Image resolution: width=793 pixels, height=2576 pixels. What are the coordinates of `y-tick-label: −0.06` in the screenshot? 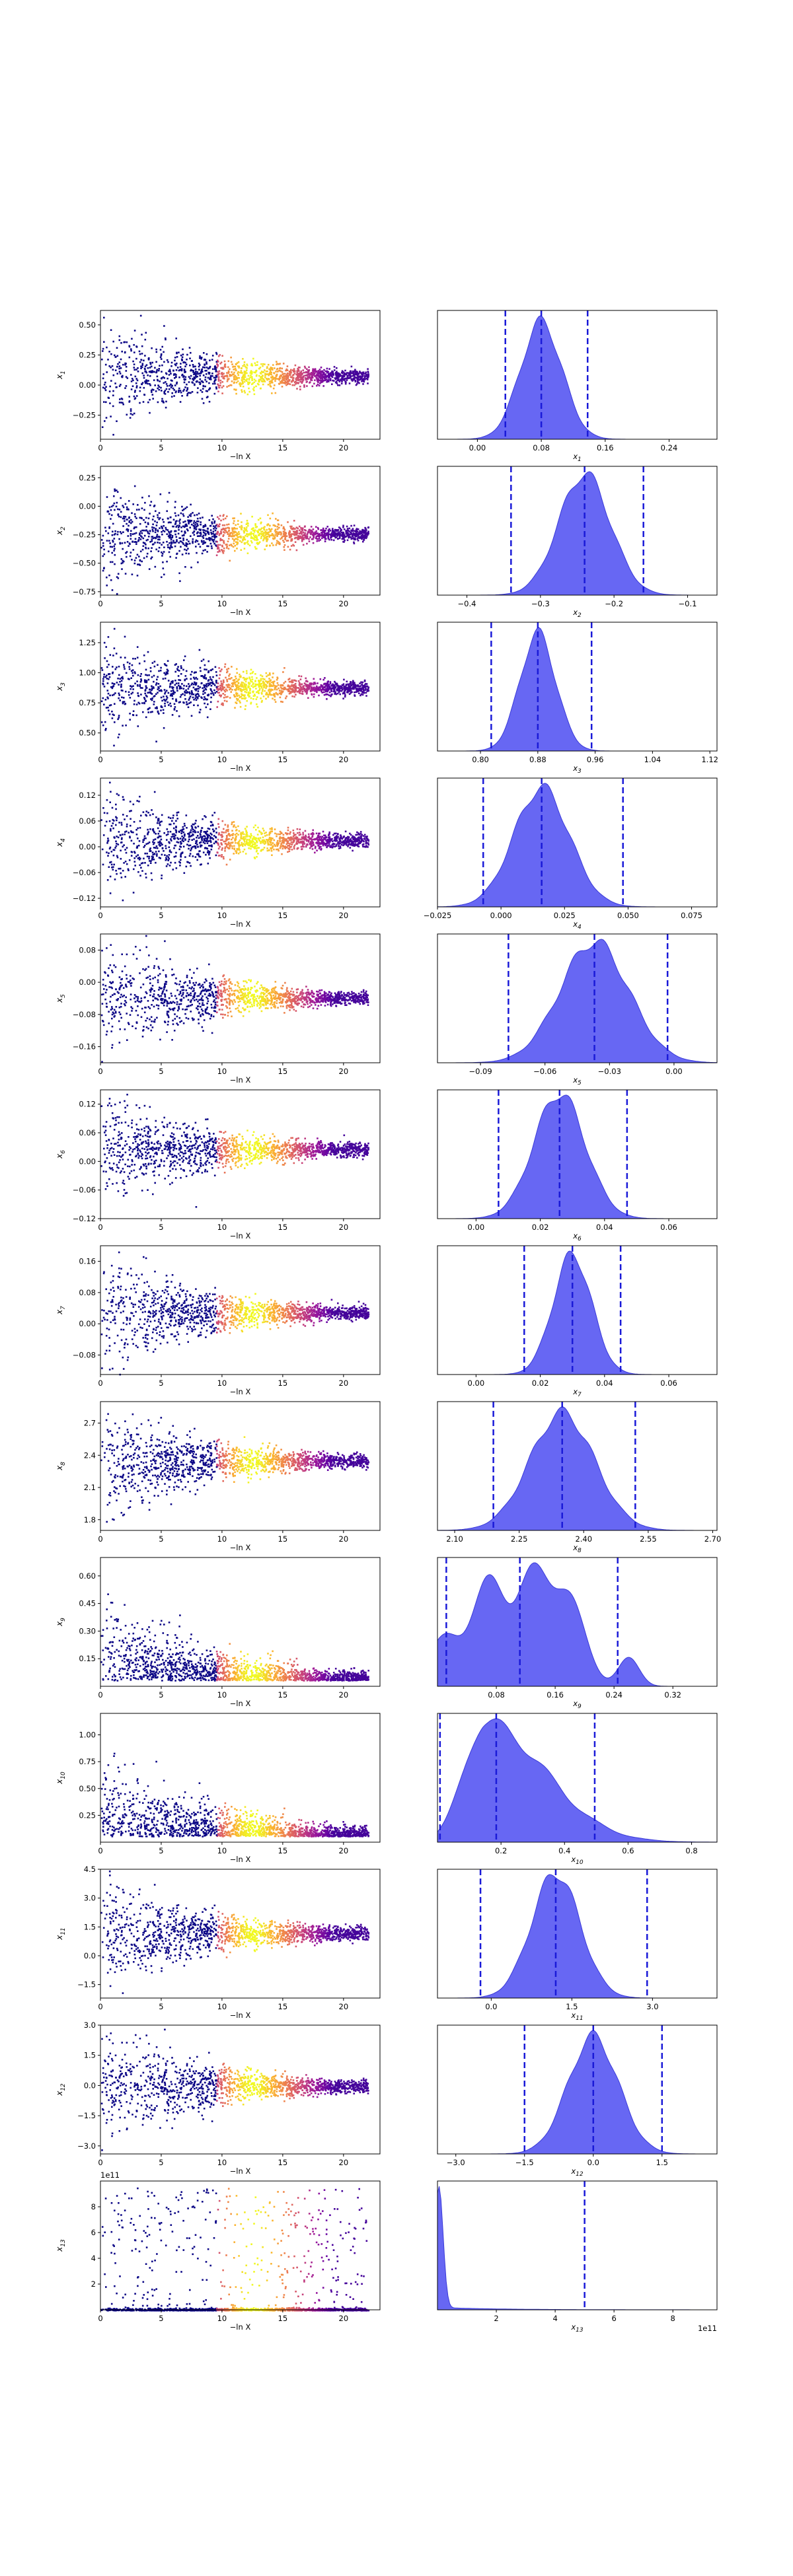 It's located at (85, 1190).